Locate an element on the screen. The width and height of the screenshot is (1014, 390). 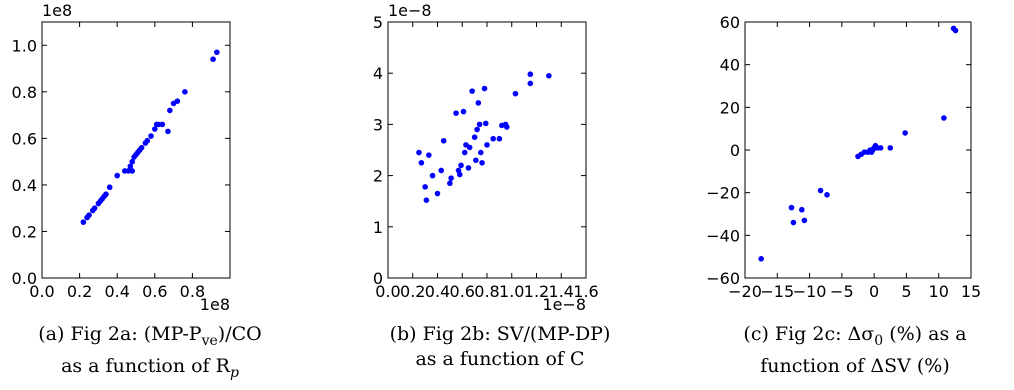
y-tick-label-b: 3 is located at coordinates (378, 124).